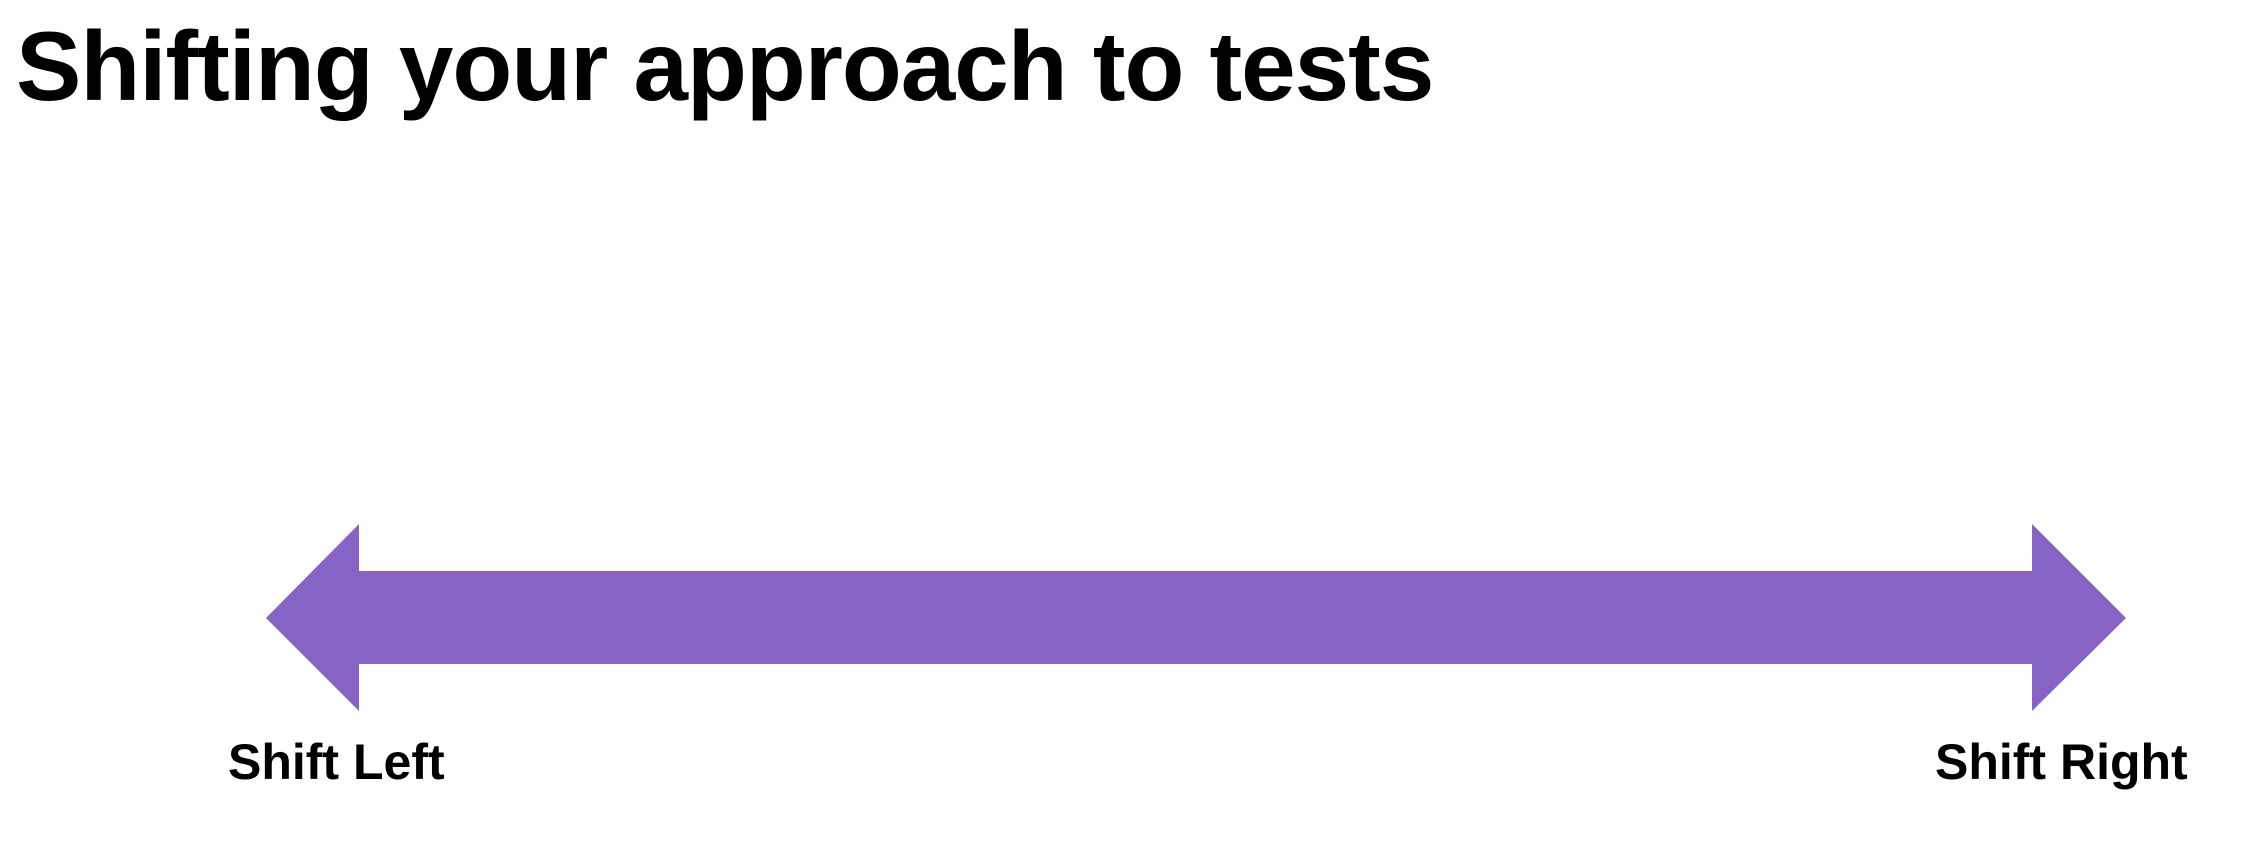 The width and height of the screenshot is (2257, 850). I want to click on shift-right-label: Shift Right, so click(2061, 762).